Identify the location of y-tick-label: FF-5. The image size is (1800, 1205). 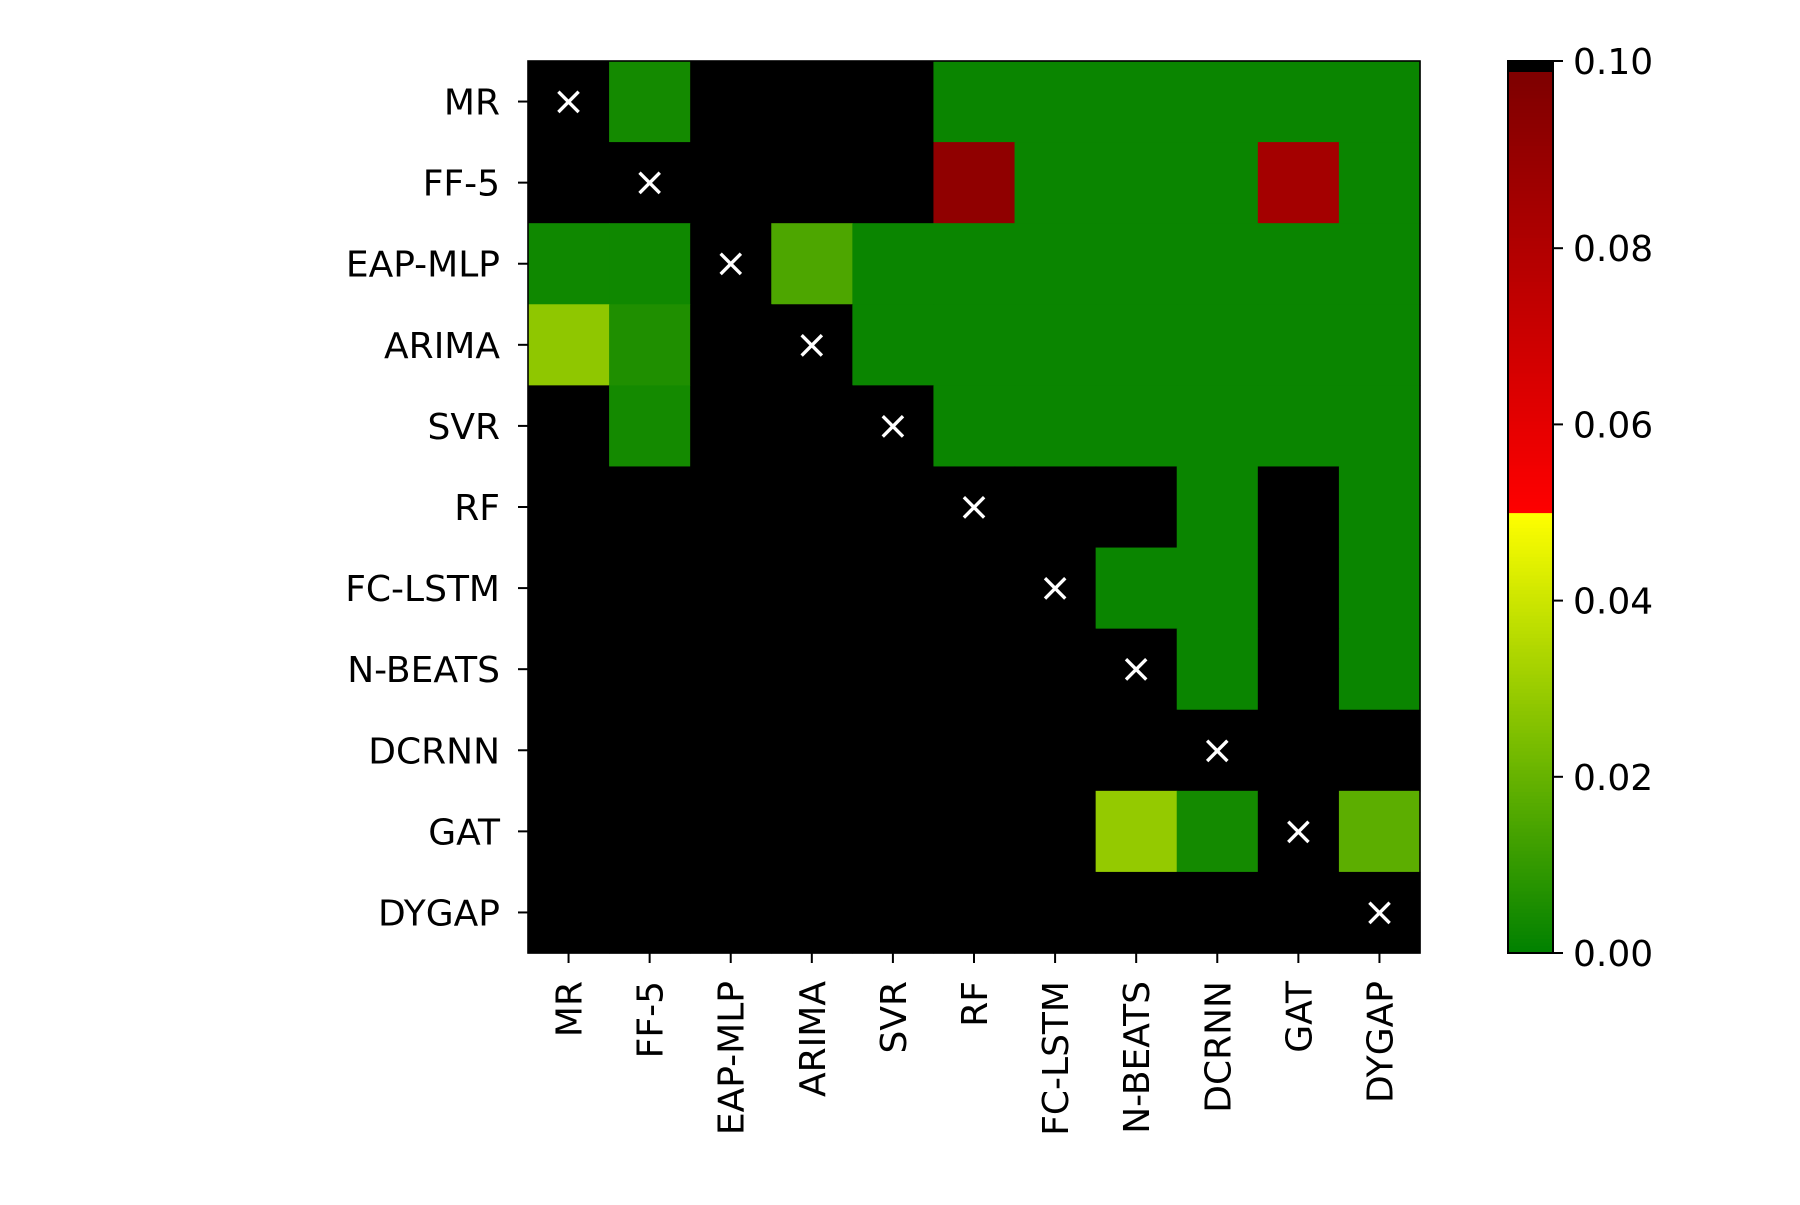
(461, 184).